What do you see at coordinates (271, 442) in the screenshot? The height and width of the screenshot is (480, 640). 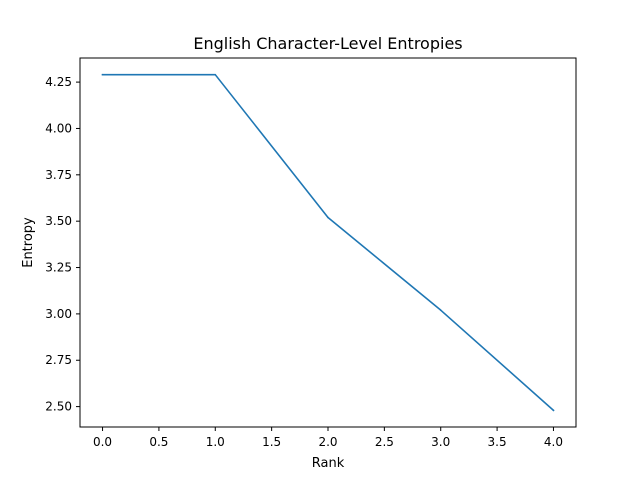 I see `x-tick-label: 1.5` at bounding box center [271, 442].